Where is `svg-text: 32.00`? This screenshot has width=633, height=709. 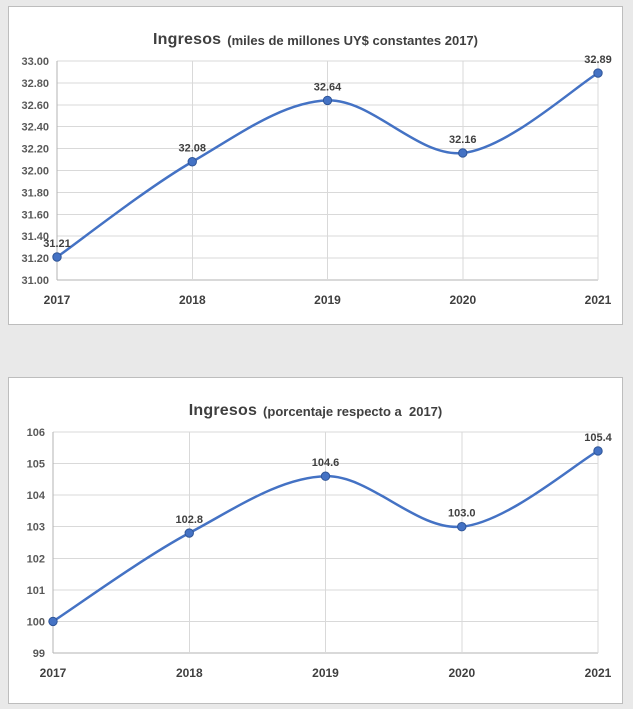
svg-text: 32.00 is located at coordinates (35, 172).